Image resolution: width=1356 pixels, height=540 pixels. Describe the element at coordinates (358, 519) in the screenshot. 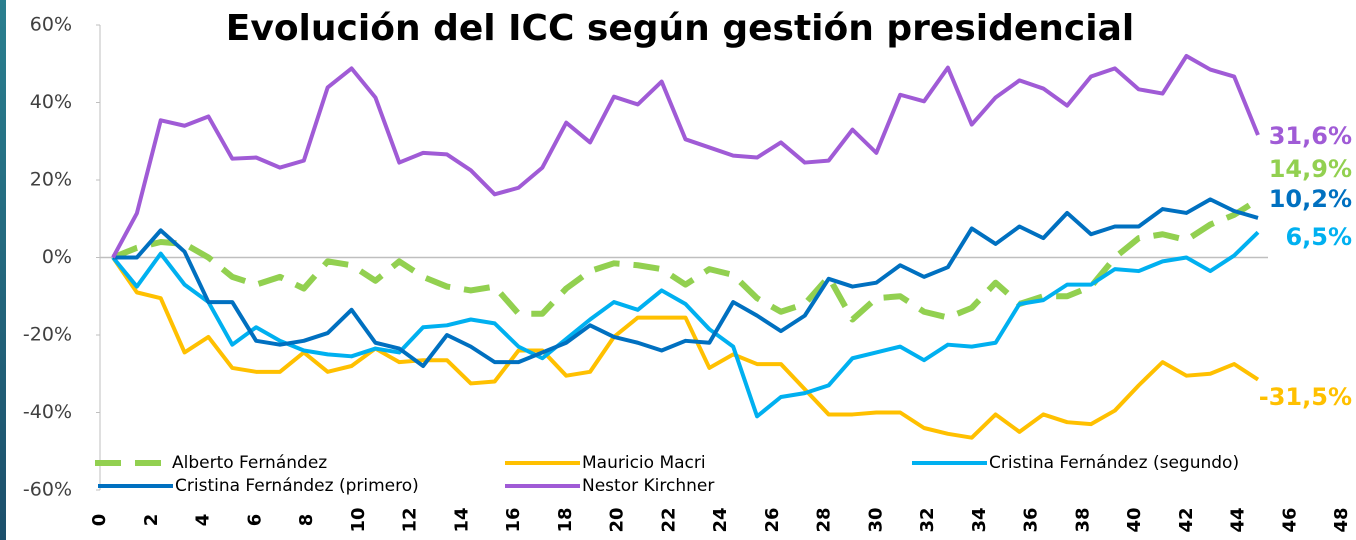

I see `x-tick-label: 10` at that location.